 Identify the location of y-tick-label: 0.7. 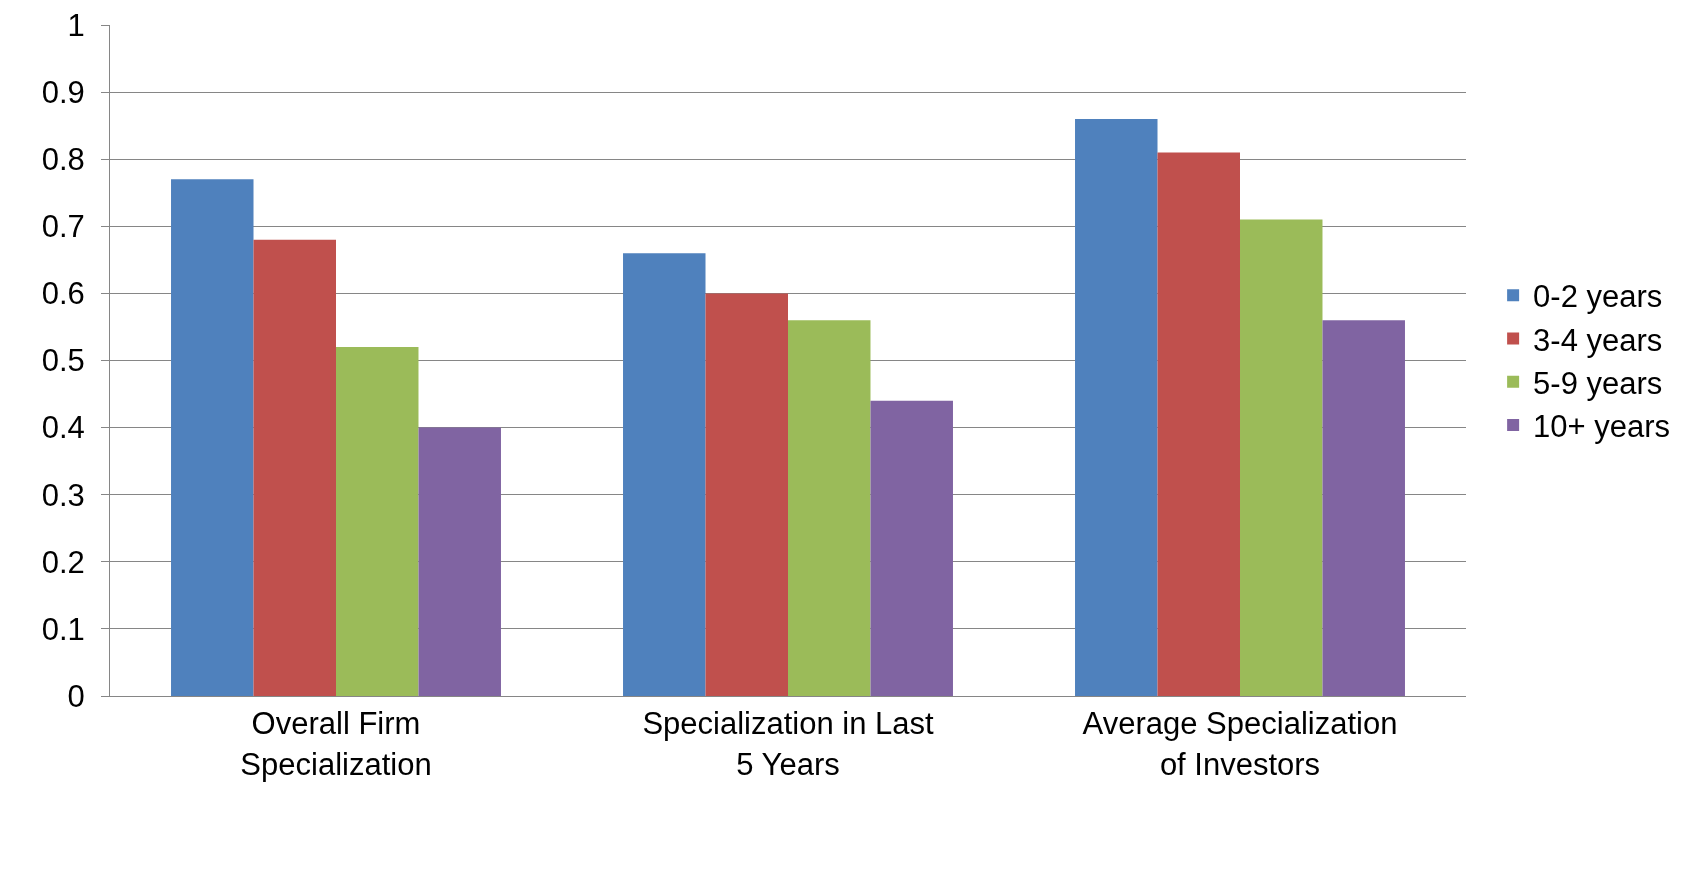
(63, 227).